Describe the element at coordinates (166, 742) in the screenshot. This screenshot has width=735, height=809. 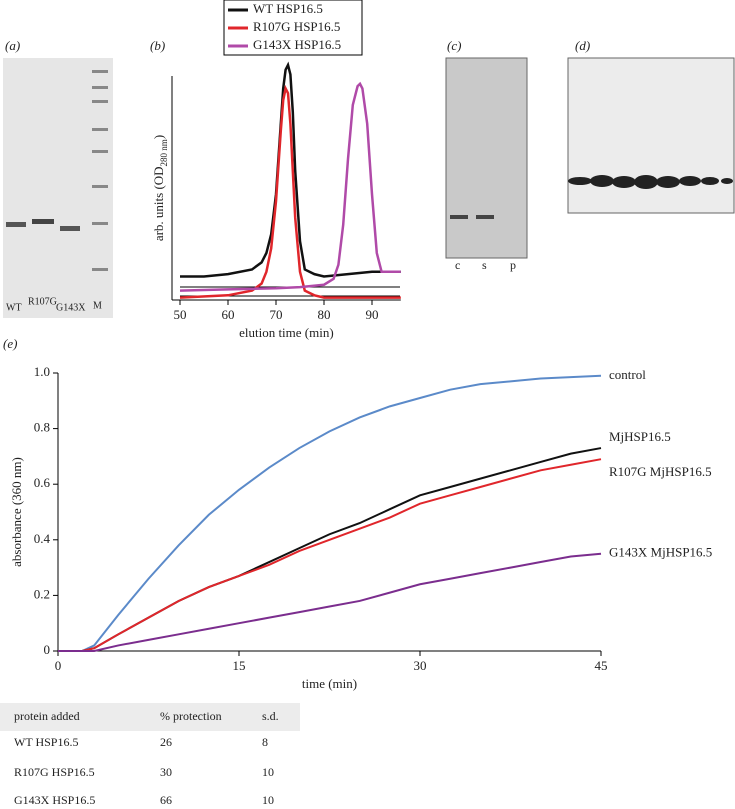
I see `table-cell: 26` at that location.